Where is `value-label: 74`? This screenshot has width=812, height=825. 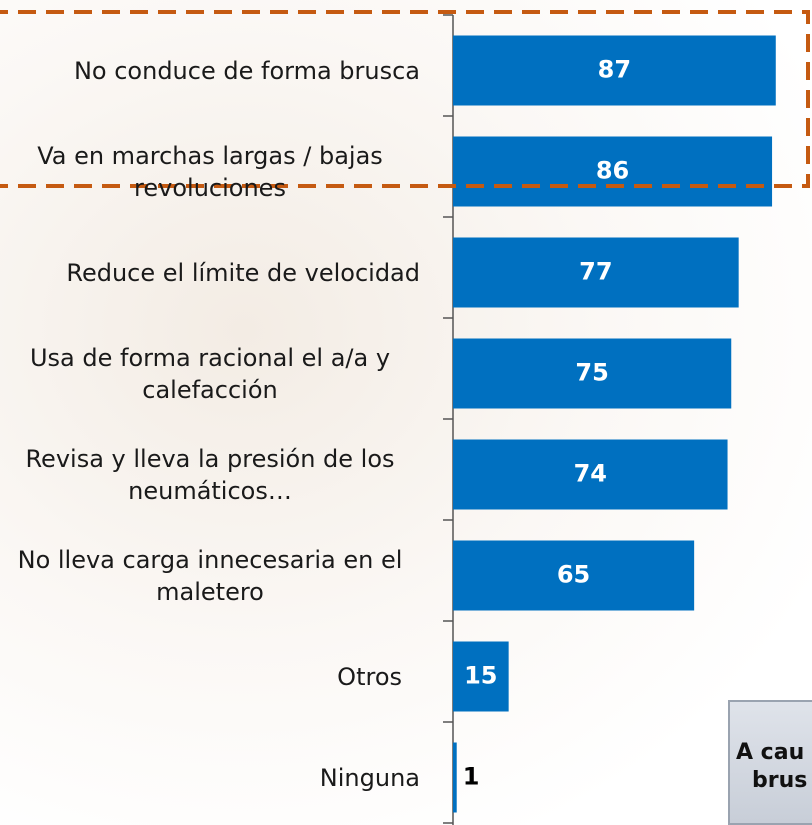
value-label: 74 is located at coordinates (590, 474).